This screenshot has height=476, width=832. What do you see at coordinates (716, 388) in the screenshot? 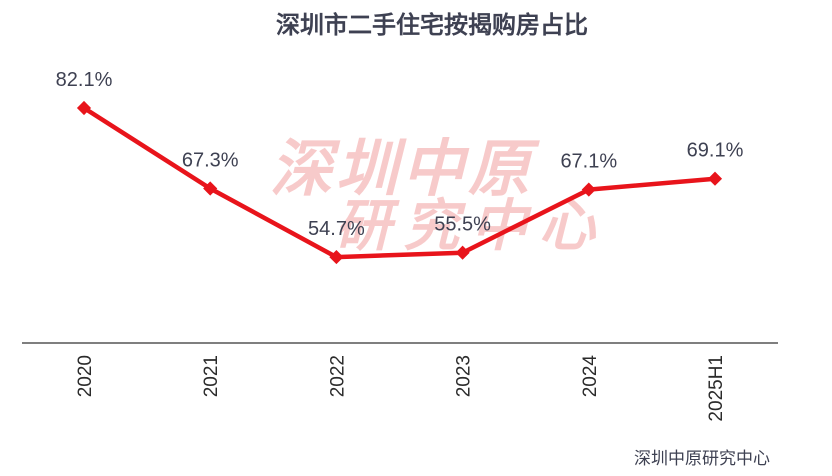
I see `x-tick-label: 2025H1` at bounding box center [716, 388].